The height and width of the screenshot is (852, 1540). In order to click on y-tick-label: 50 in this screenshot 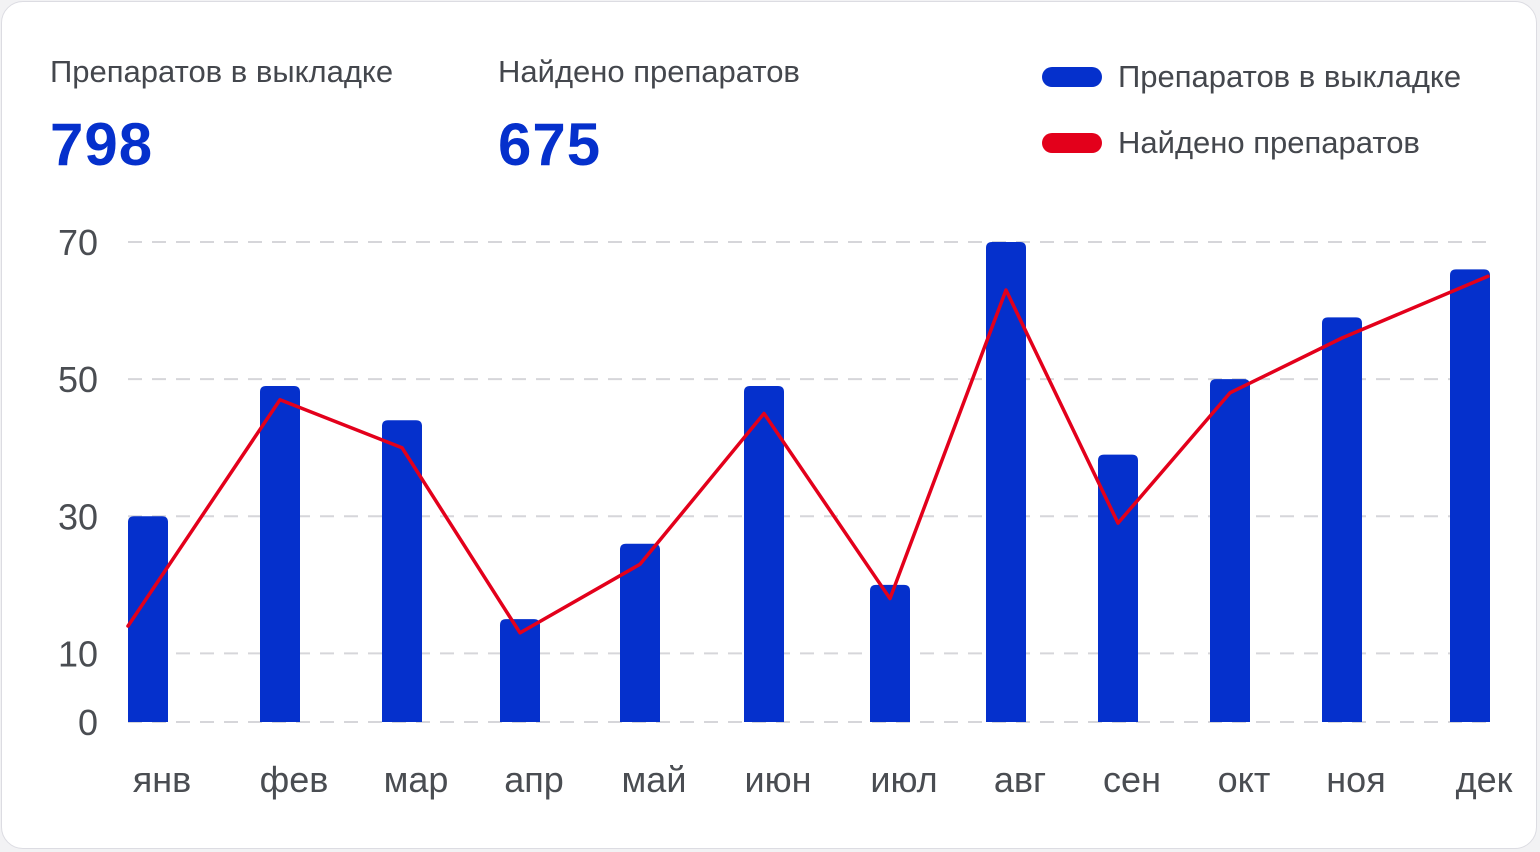, I will do `click(78, 379)`.